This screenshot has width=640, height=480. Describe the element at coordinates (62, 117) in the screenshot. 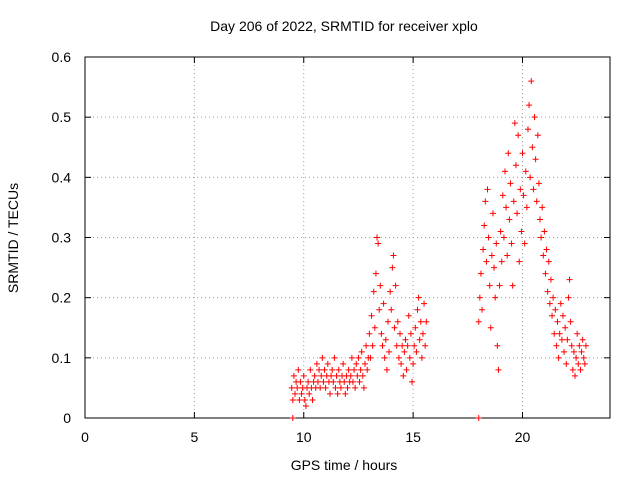

I see `y-tick-label: 0.5` at that location.